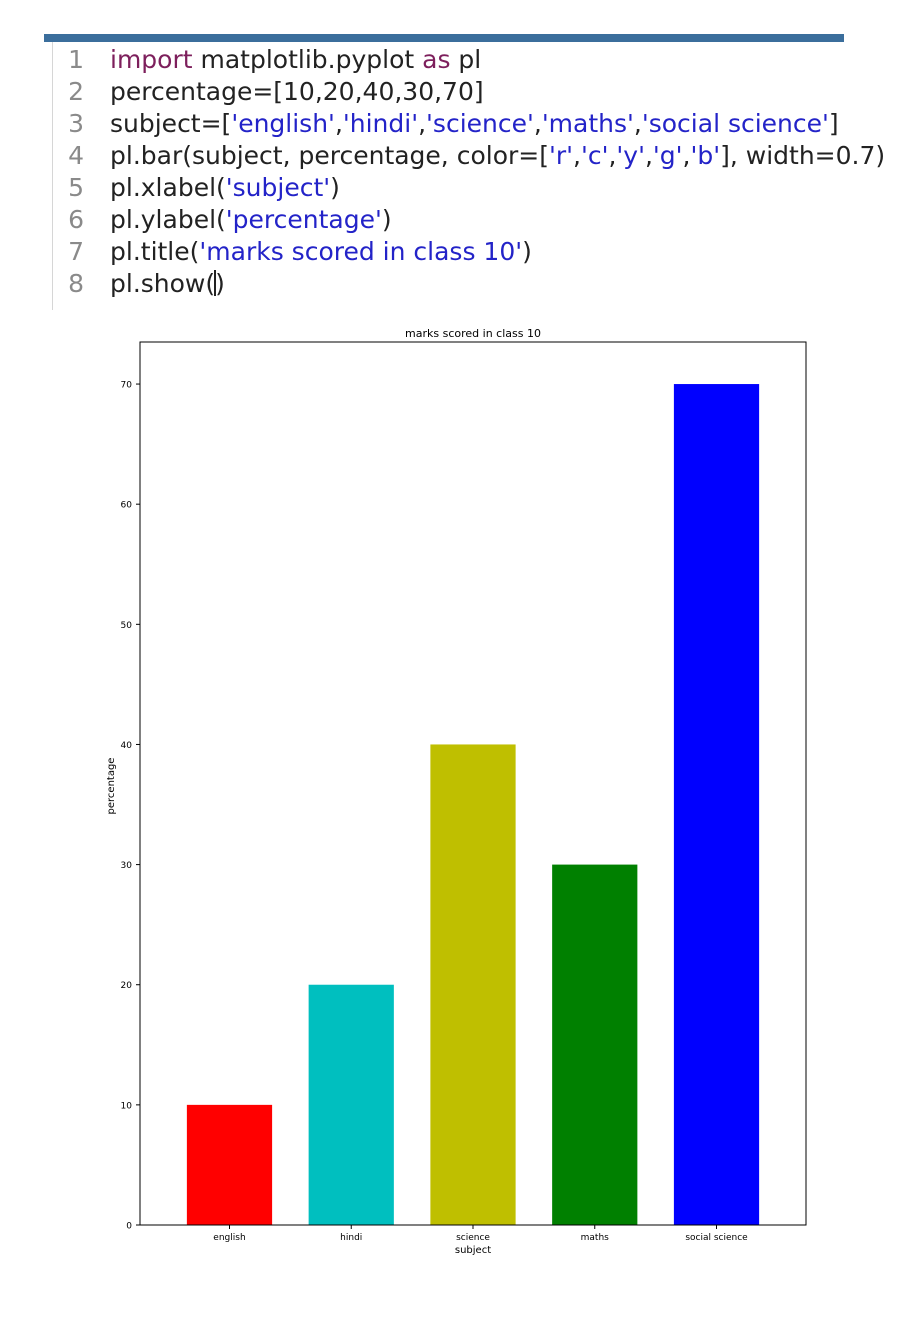  I want to click on bar-hindi, so click(351, 1104).